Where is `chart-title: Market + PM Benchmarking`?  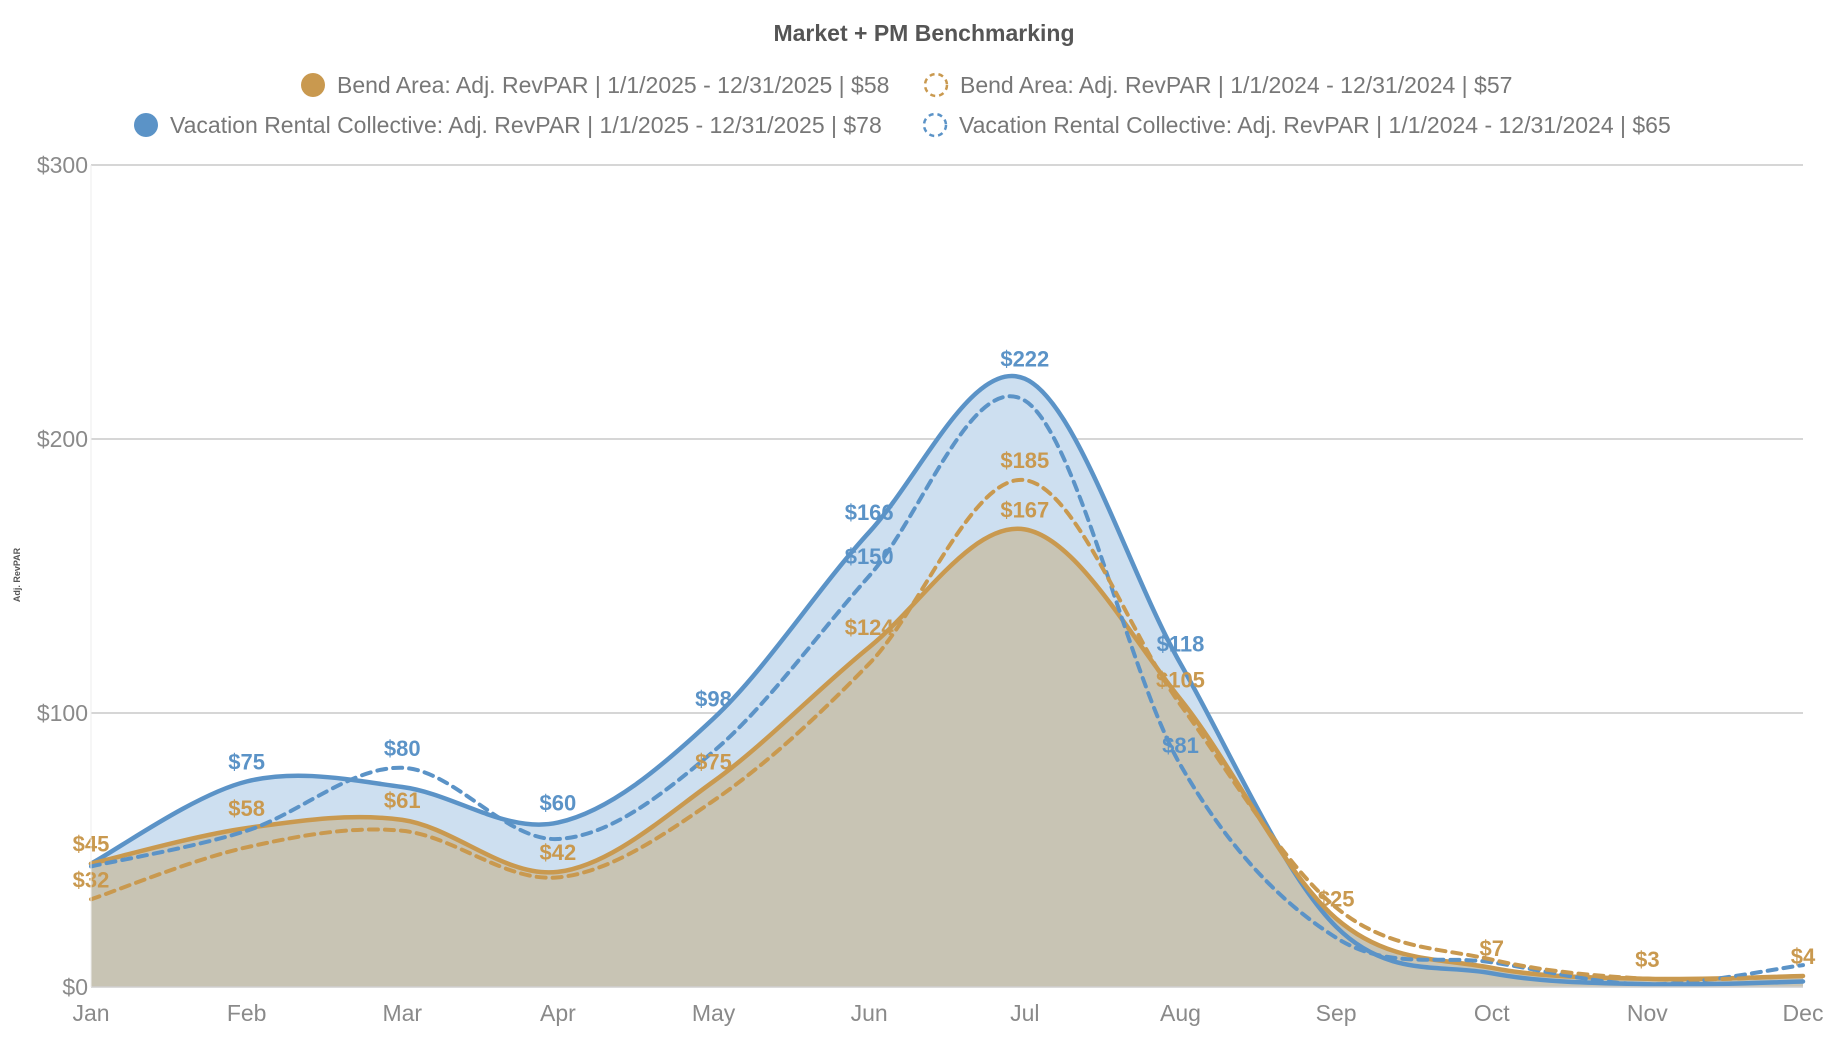
chart-title: Market + PM Benchmarking is located at coordinates (923, 33).